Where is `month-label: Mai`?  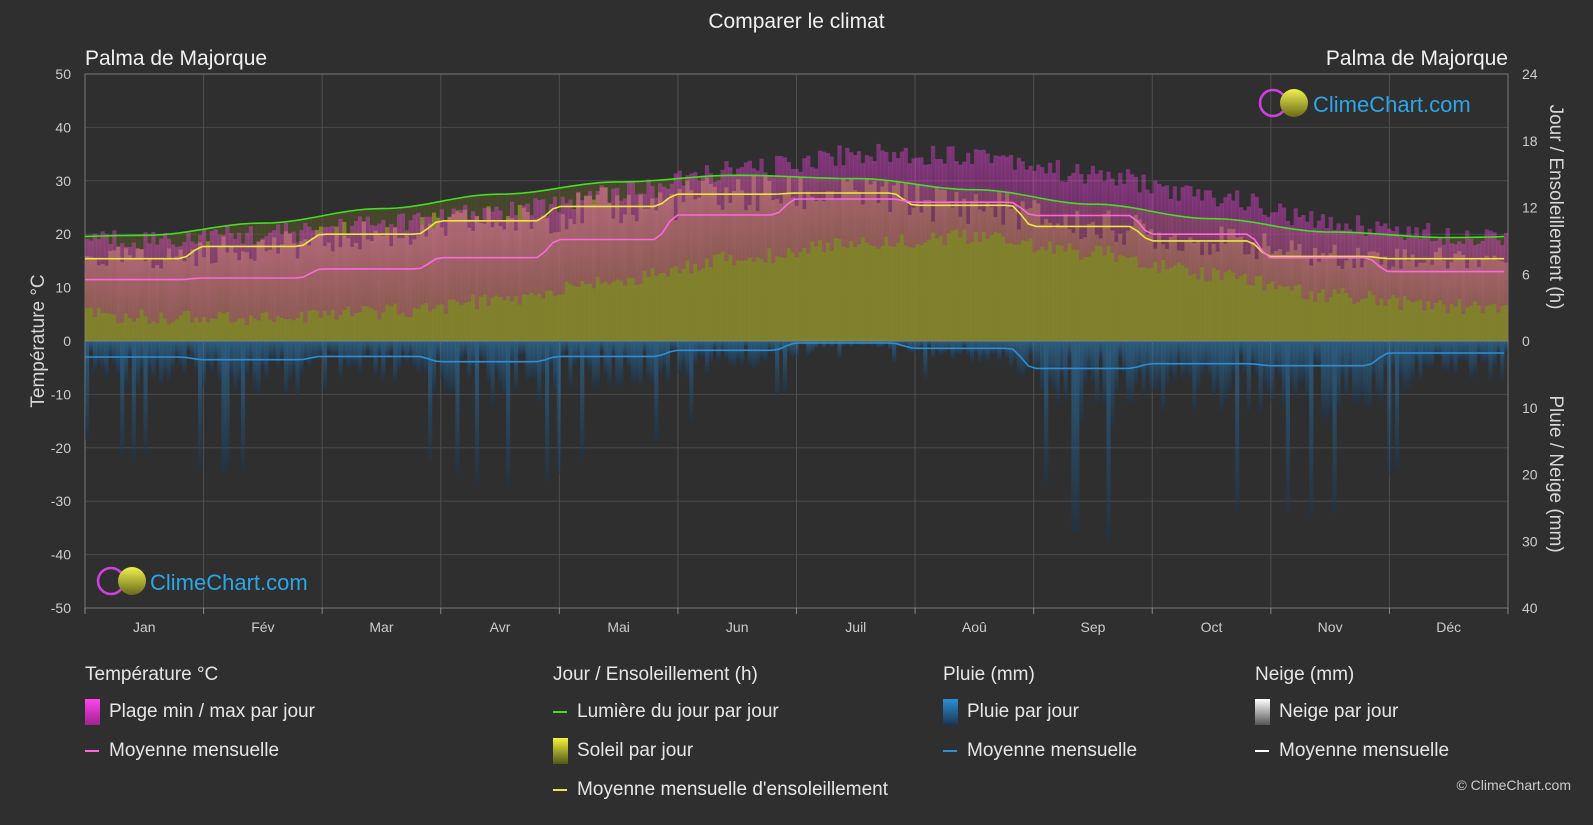 month-label: Mai is located at coordinates (618, 627).